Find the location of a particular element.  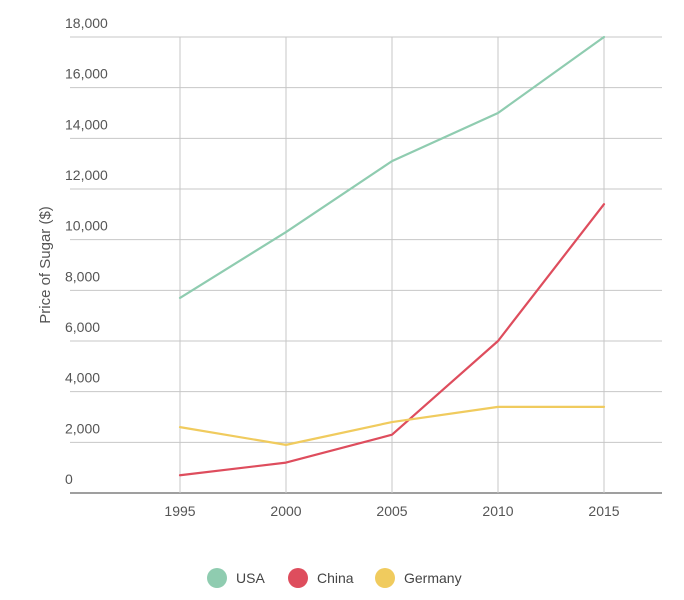

y-tick-label: 2,000 is located at coordinates (82, 428).